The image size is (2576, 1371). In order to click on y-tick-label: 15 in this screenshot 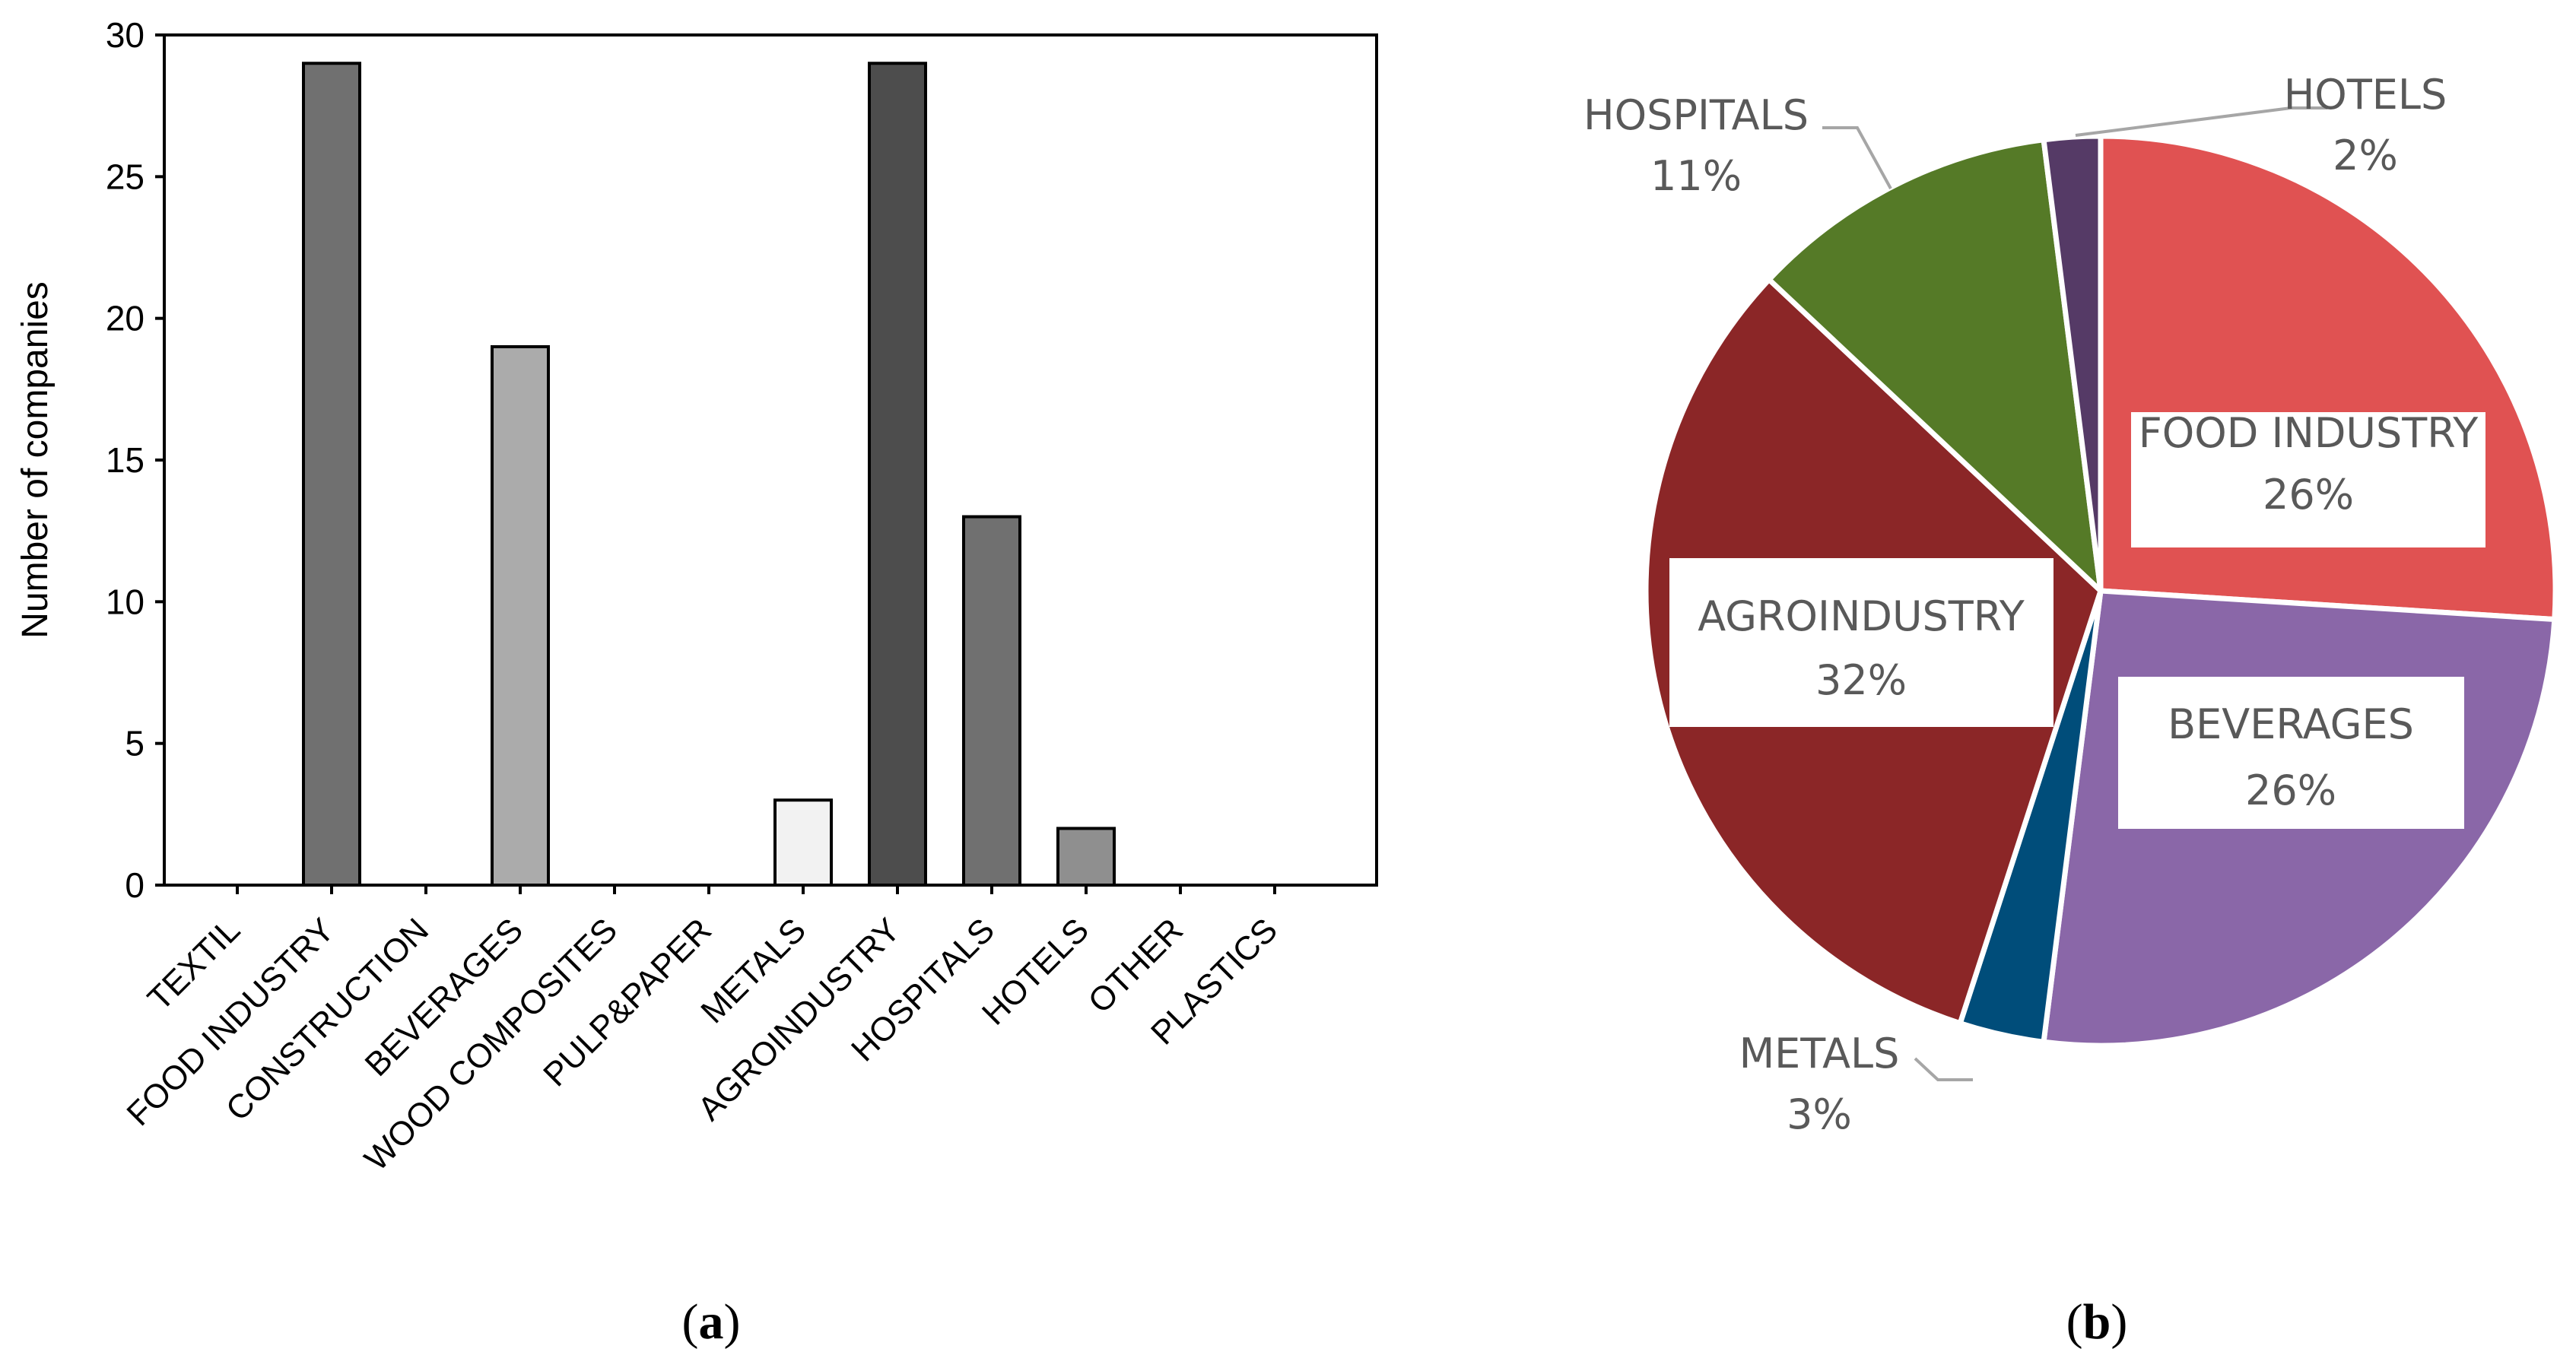, I will do `click(125, 460)`.